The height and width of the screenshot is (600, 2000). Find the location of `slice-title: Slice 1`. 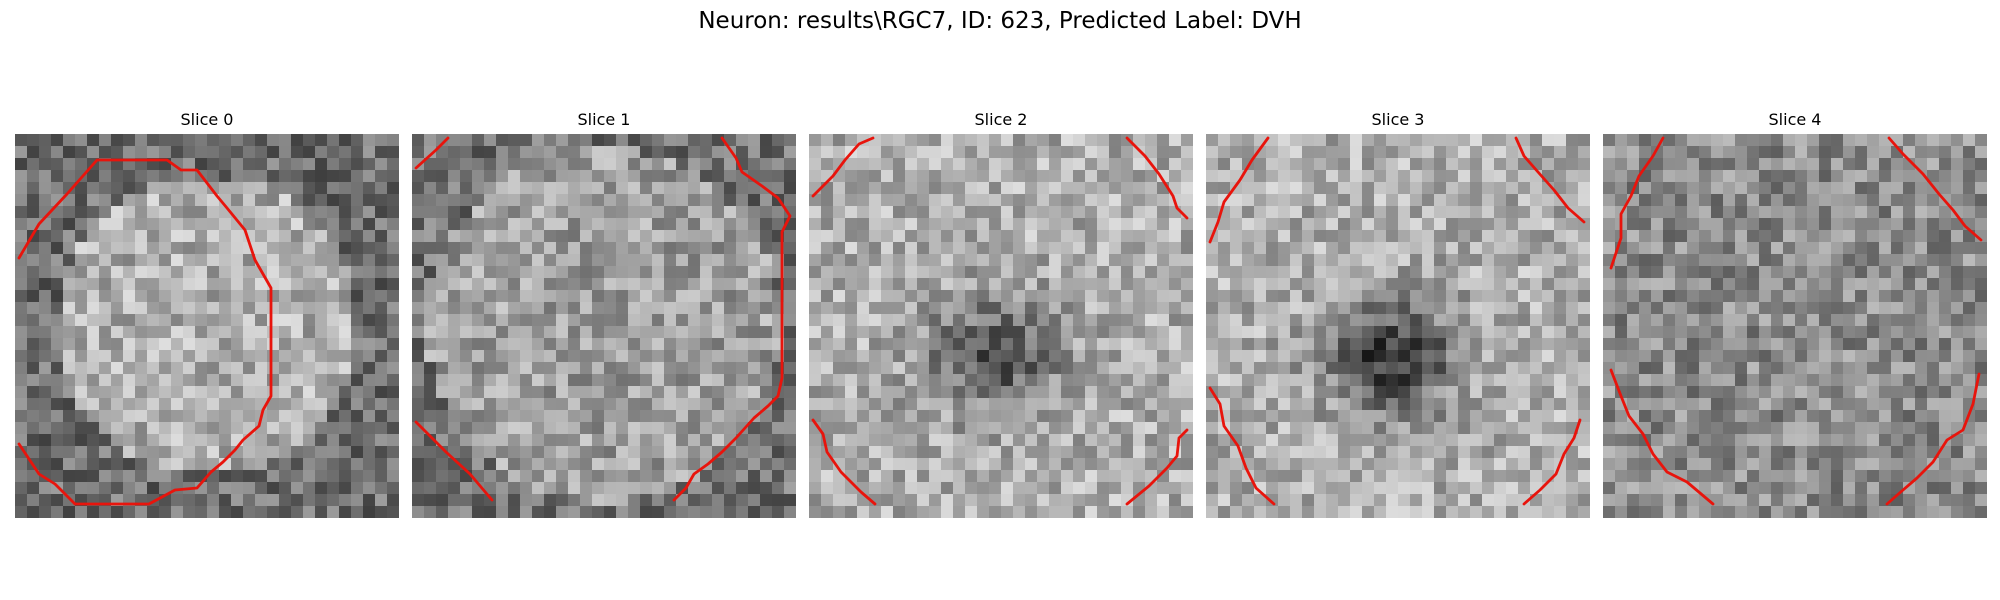

slice-title: Slice 1 is located at coordinates (604, 119).